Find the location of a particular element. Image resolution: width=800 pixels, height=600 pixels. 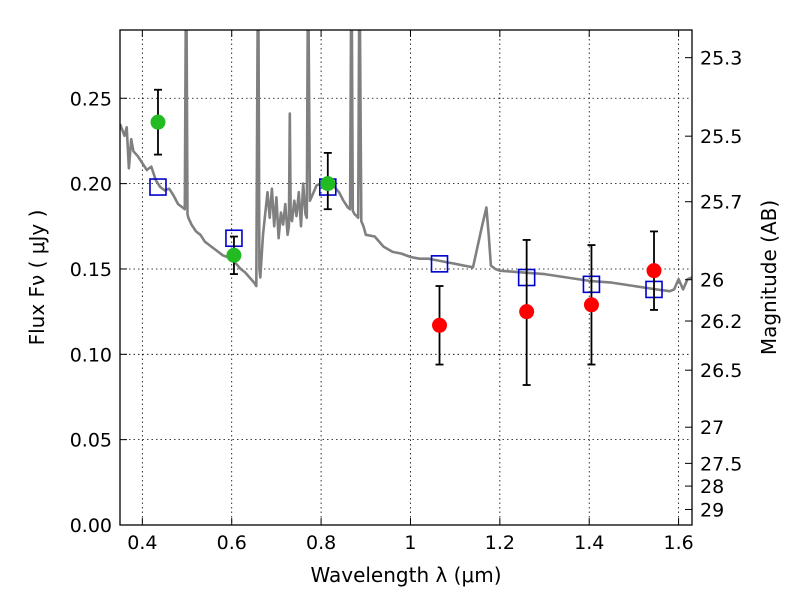

x-axis-label: Wavelength λ (μm) is located at coordinates (405, 575).